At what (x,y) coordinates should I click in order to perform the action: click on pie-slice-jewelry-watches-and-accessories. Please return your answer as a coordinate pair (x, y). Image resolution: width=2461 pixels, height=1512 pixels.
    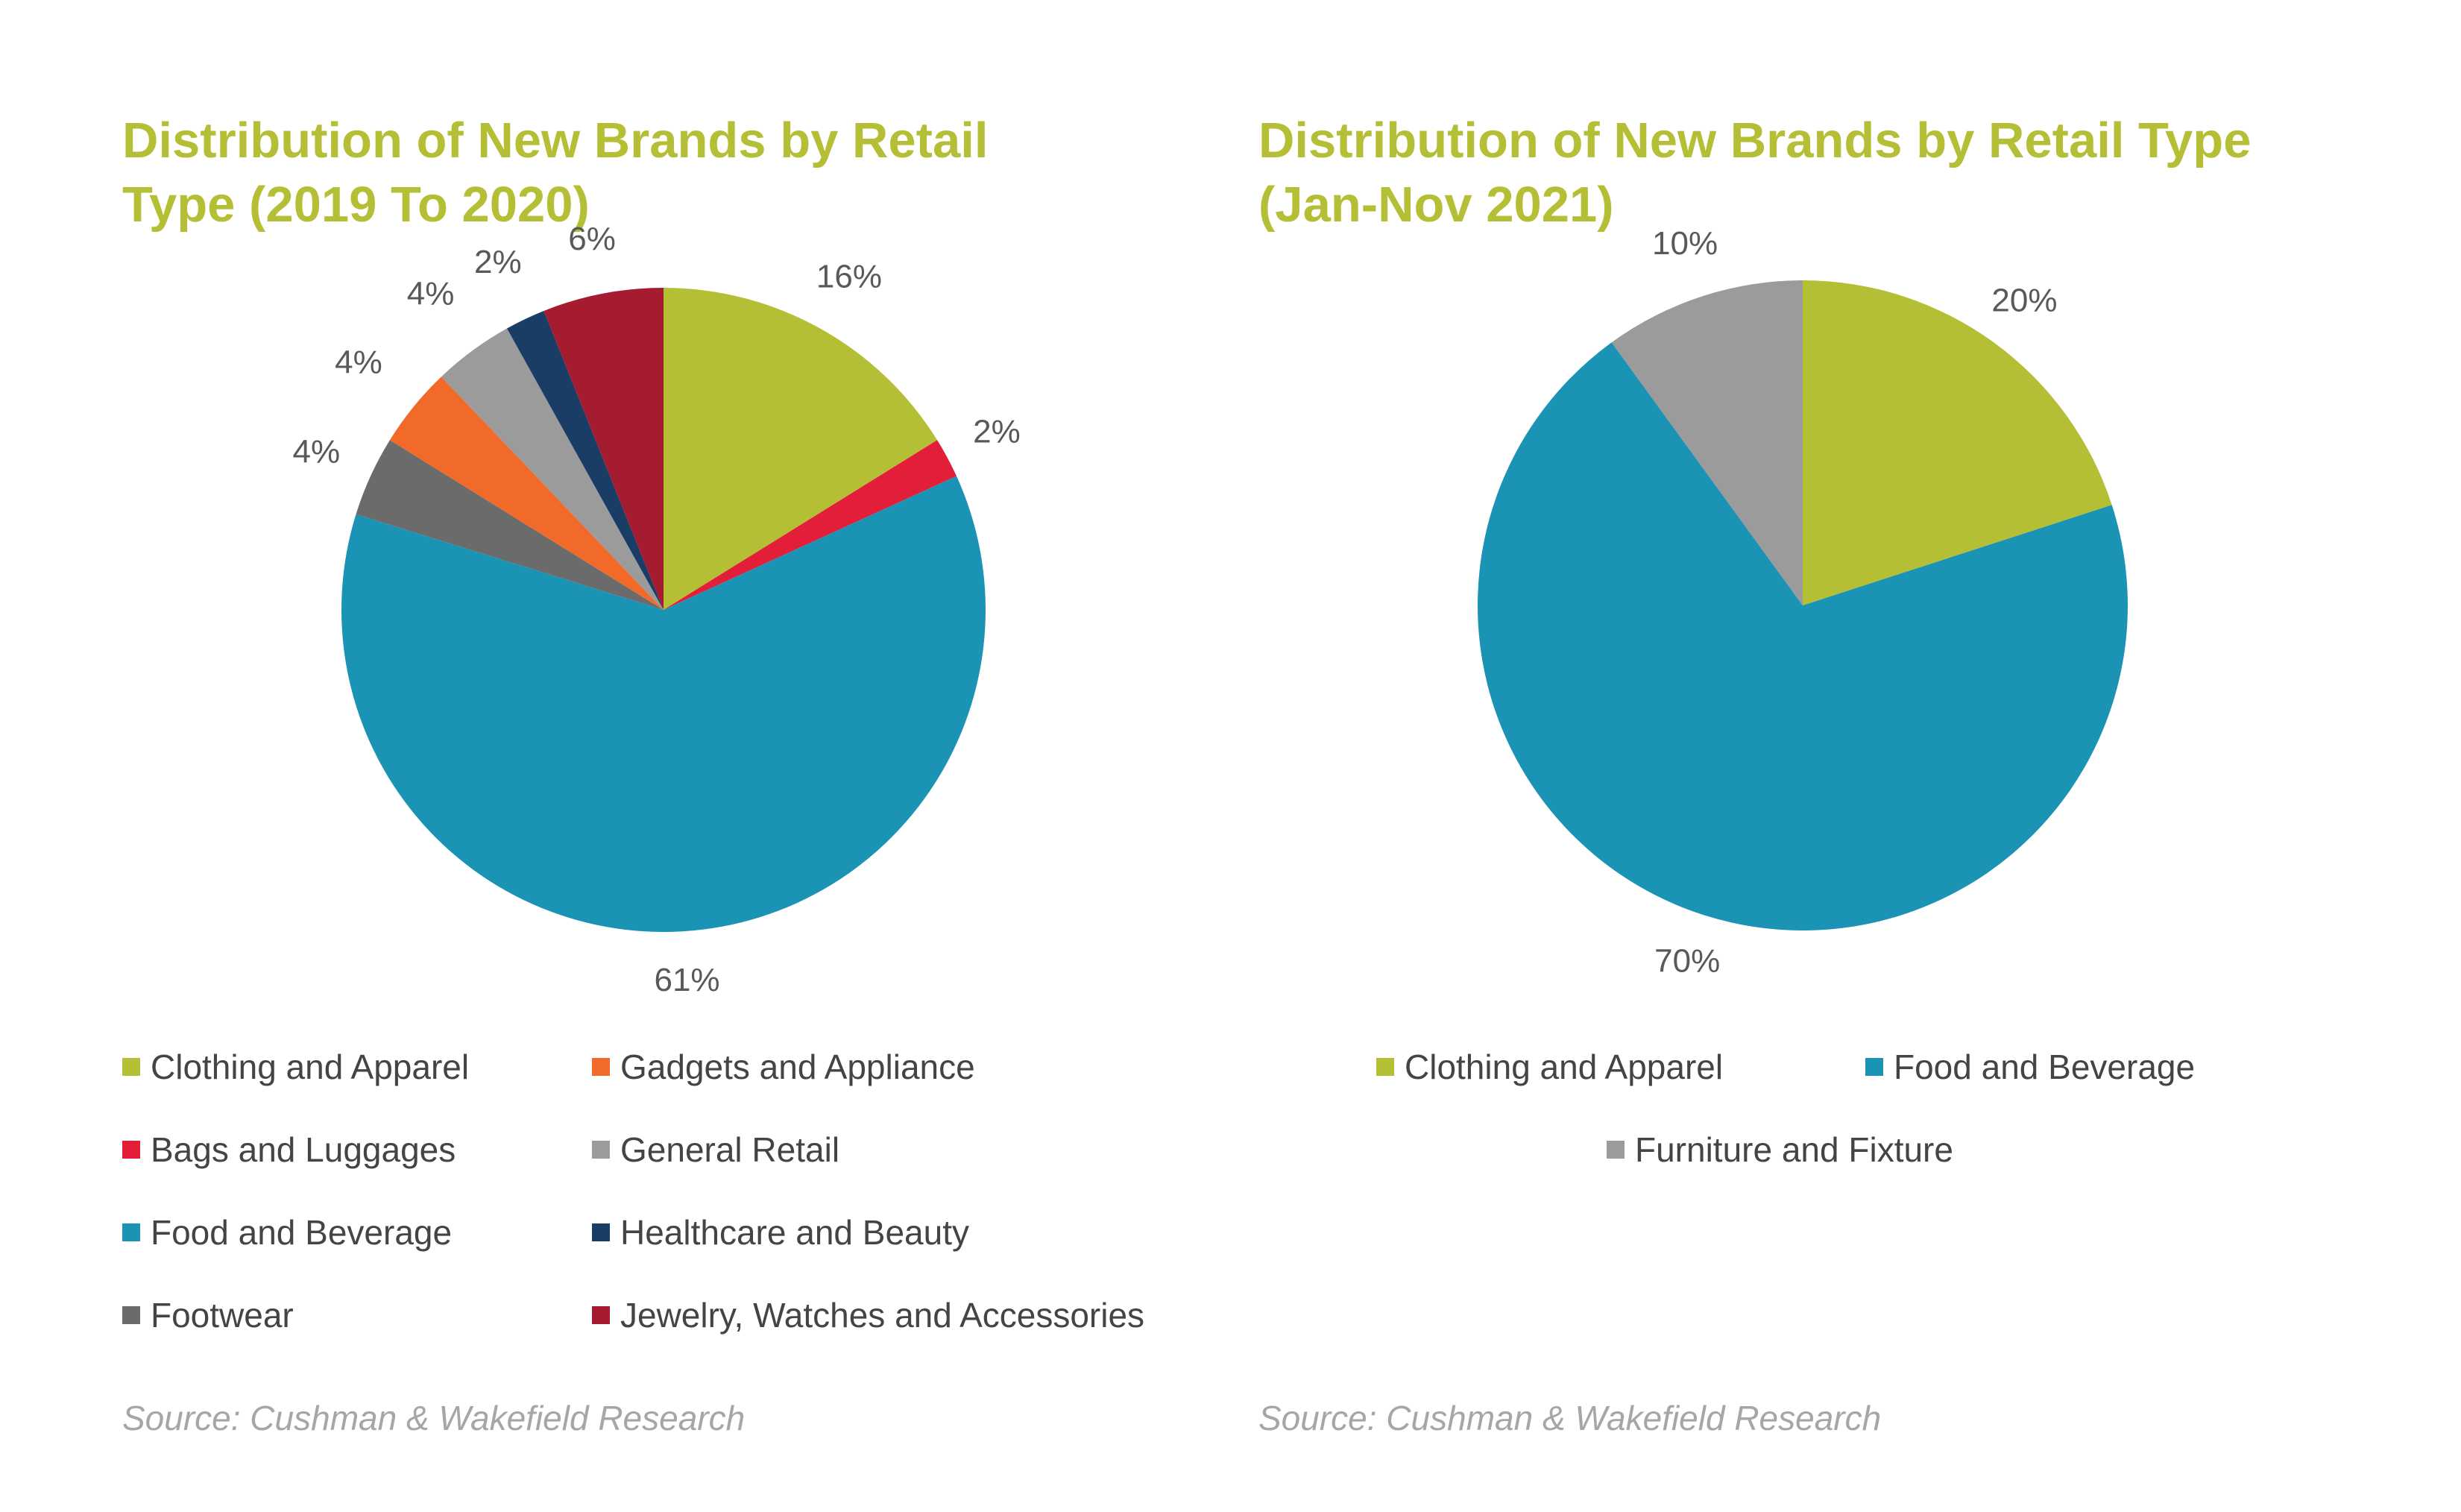
    Looking at the image, I should click on (603, 449).